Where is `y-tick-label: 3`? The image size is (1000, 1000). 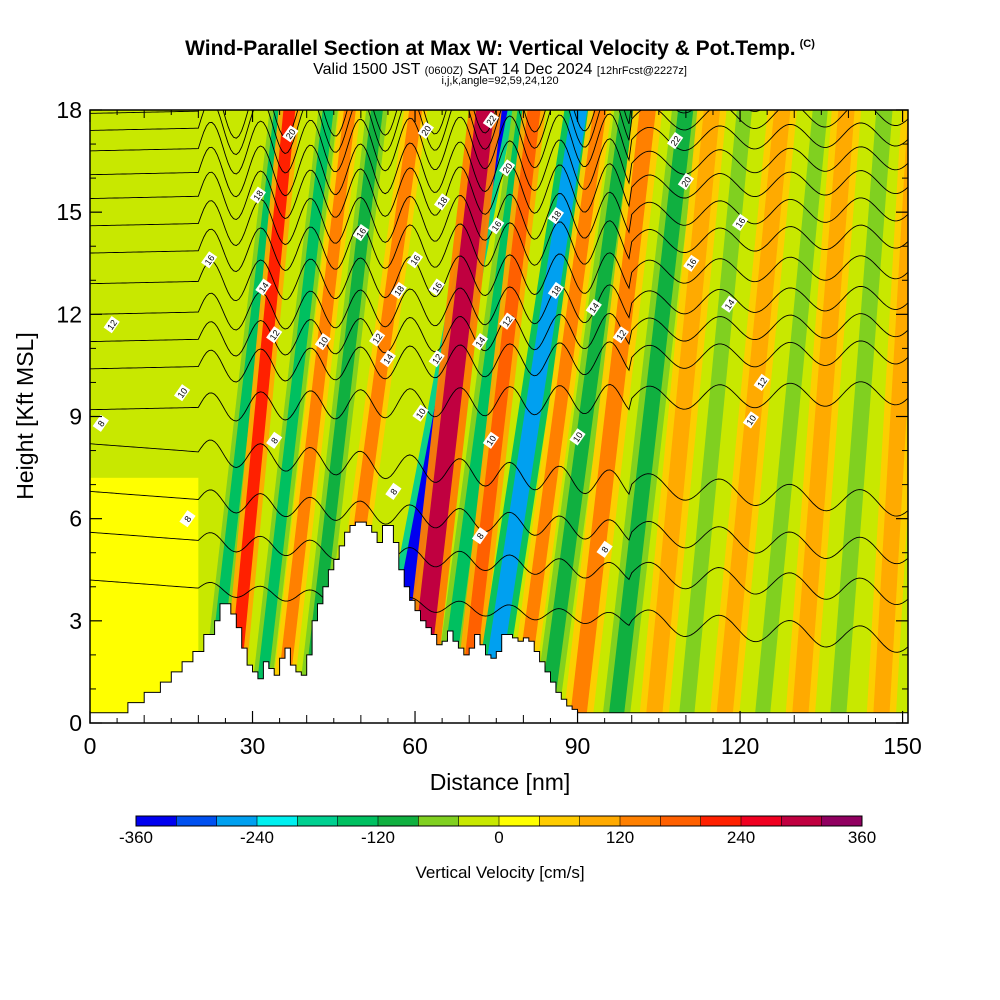 y-tick-label: 3 is located at coordinates (75, 621).